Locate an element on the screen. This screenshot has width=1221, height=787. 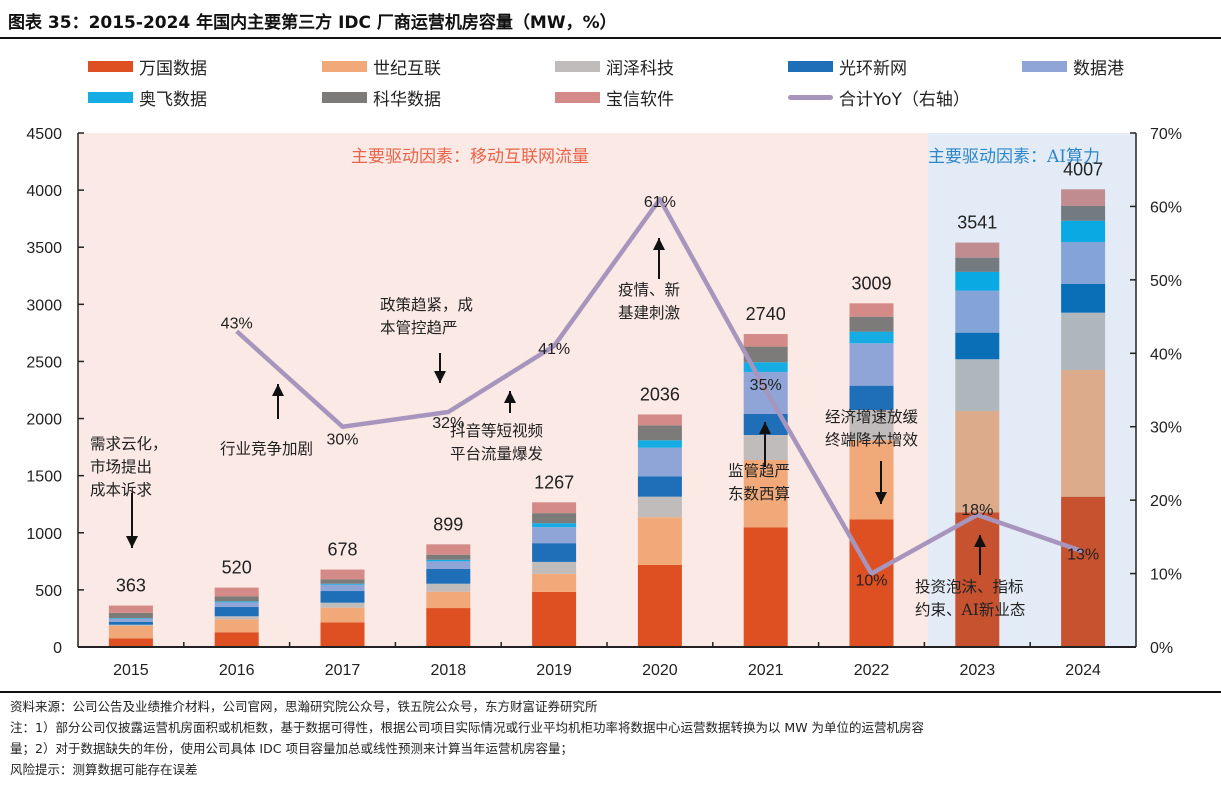
left-tick-label: 1500 is located at coordinates (44, 477).